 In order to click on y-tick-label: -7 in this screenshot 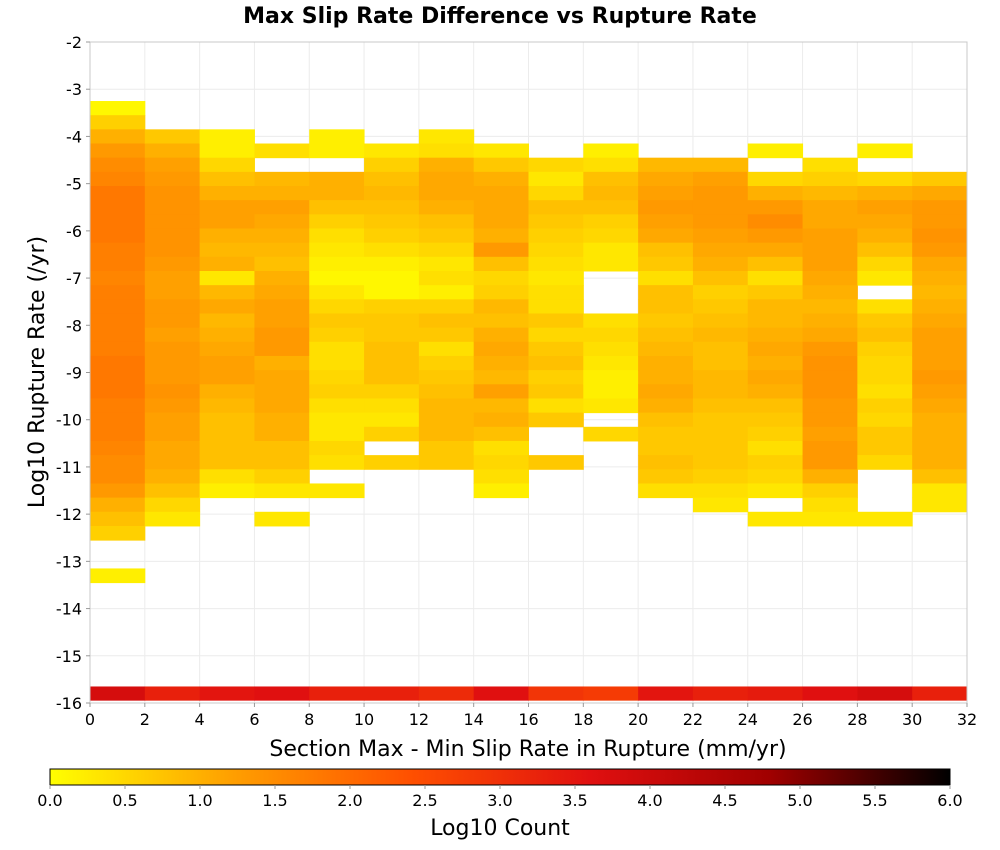, I will do `click(74, 278)`.